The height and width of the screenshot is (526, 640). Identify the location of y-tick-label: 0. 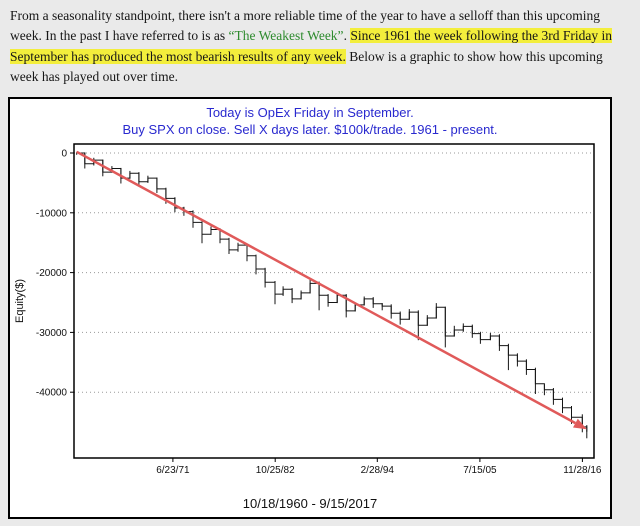
(64, 153).